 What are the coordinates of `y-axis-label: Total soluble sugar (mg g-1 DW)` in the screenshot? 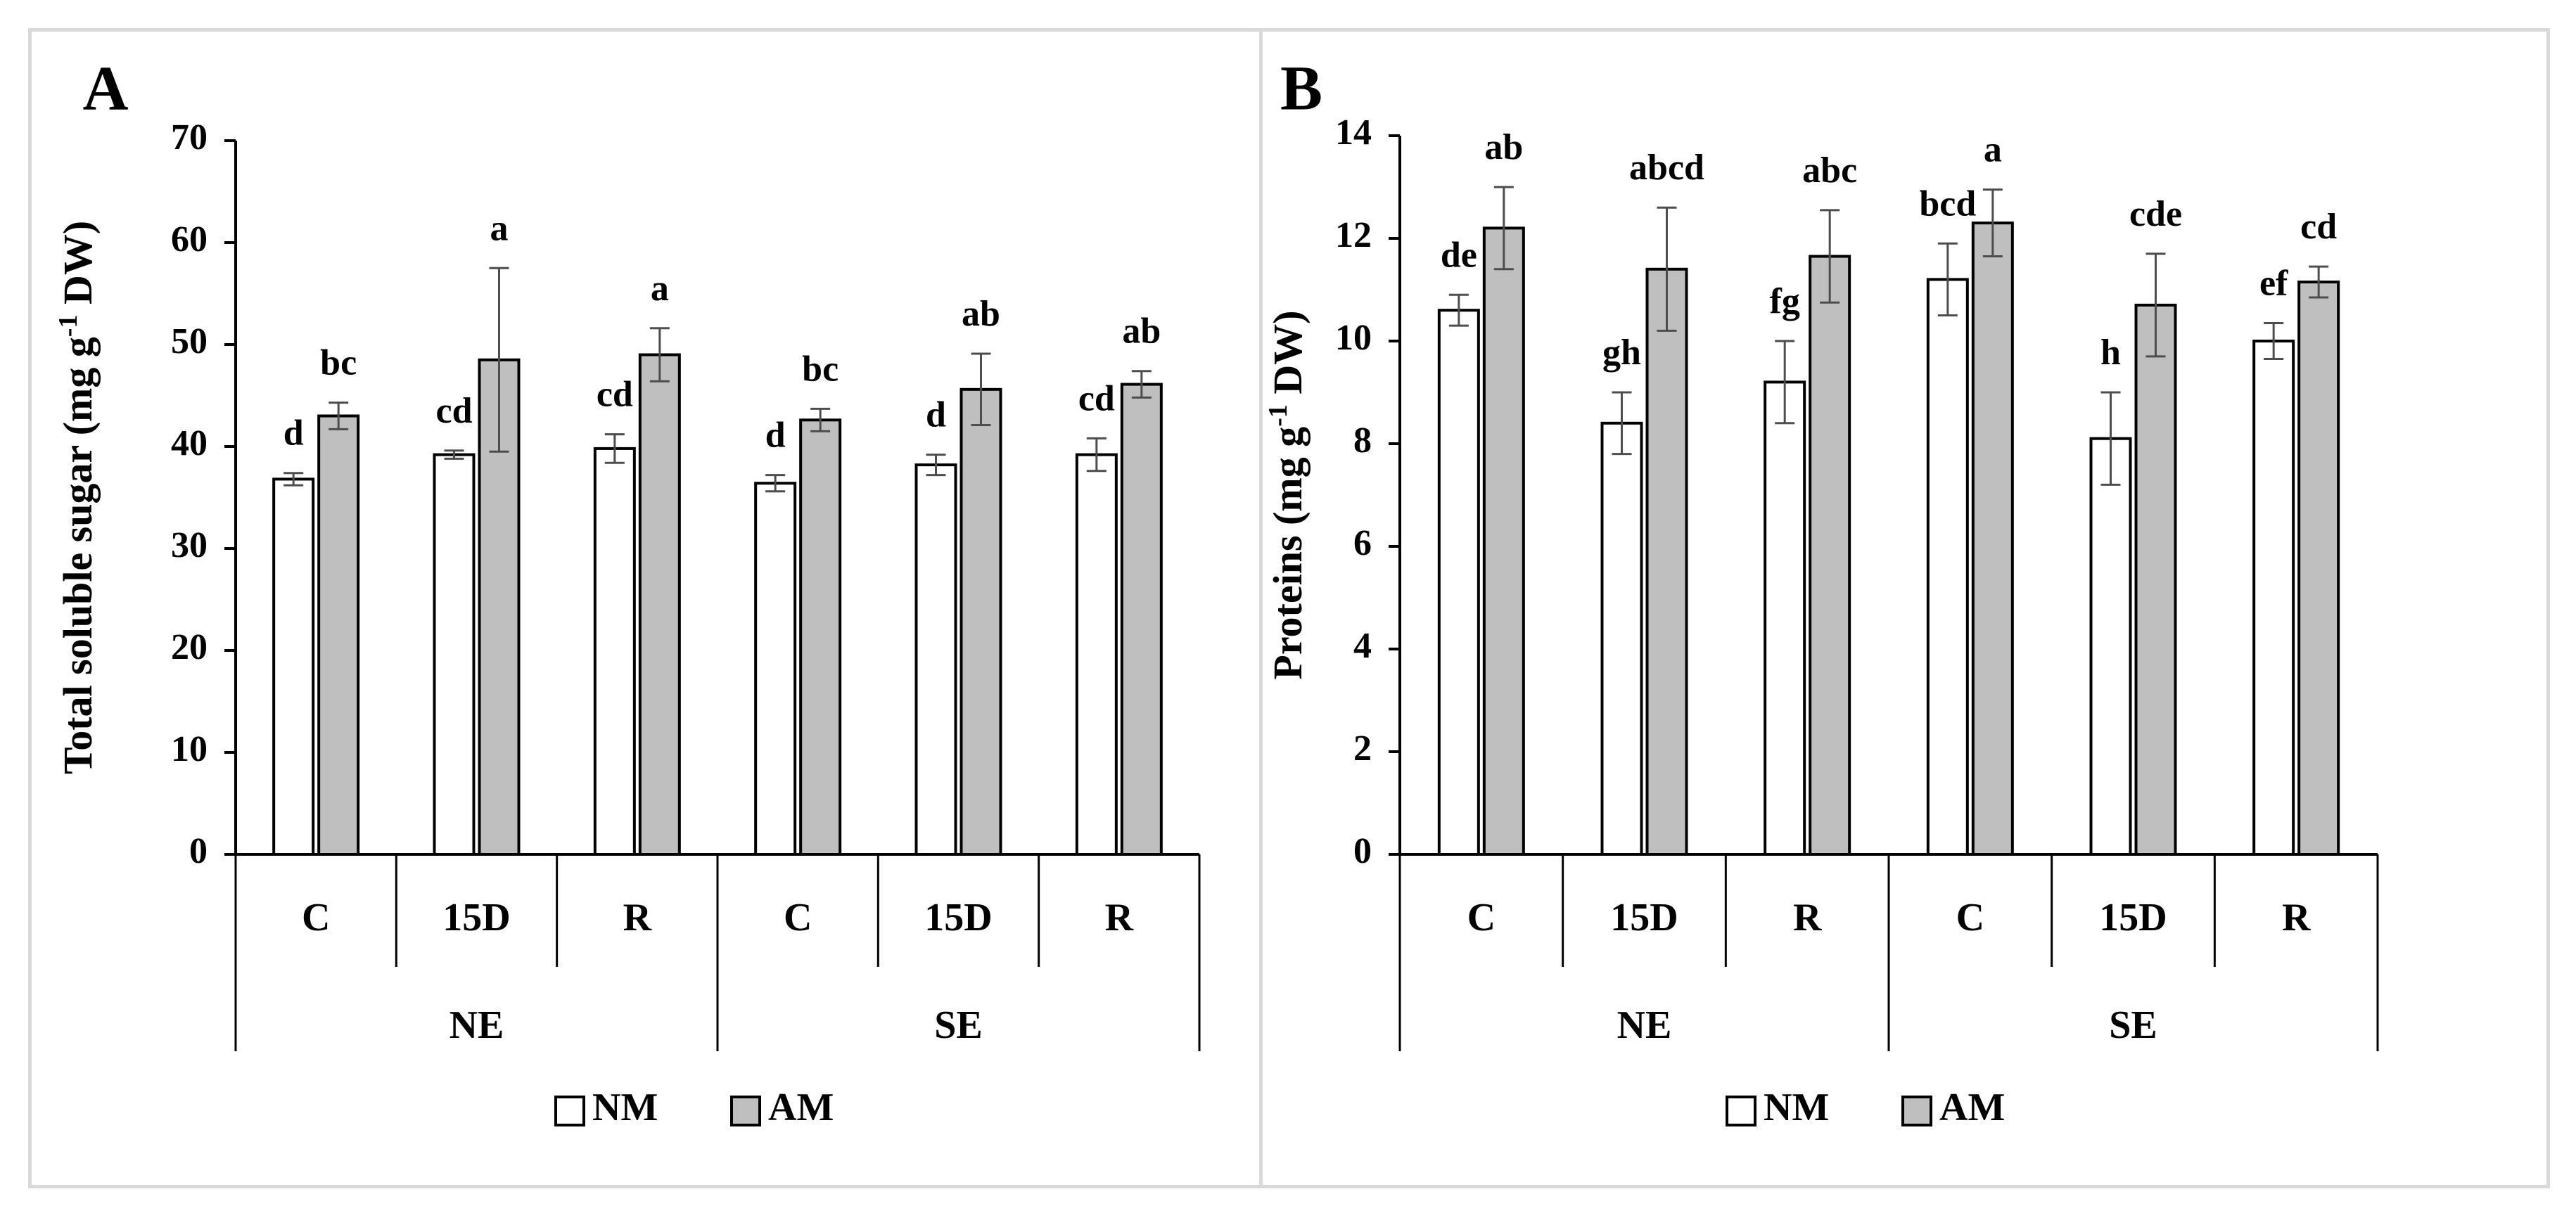 It's located at (77, 497).